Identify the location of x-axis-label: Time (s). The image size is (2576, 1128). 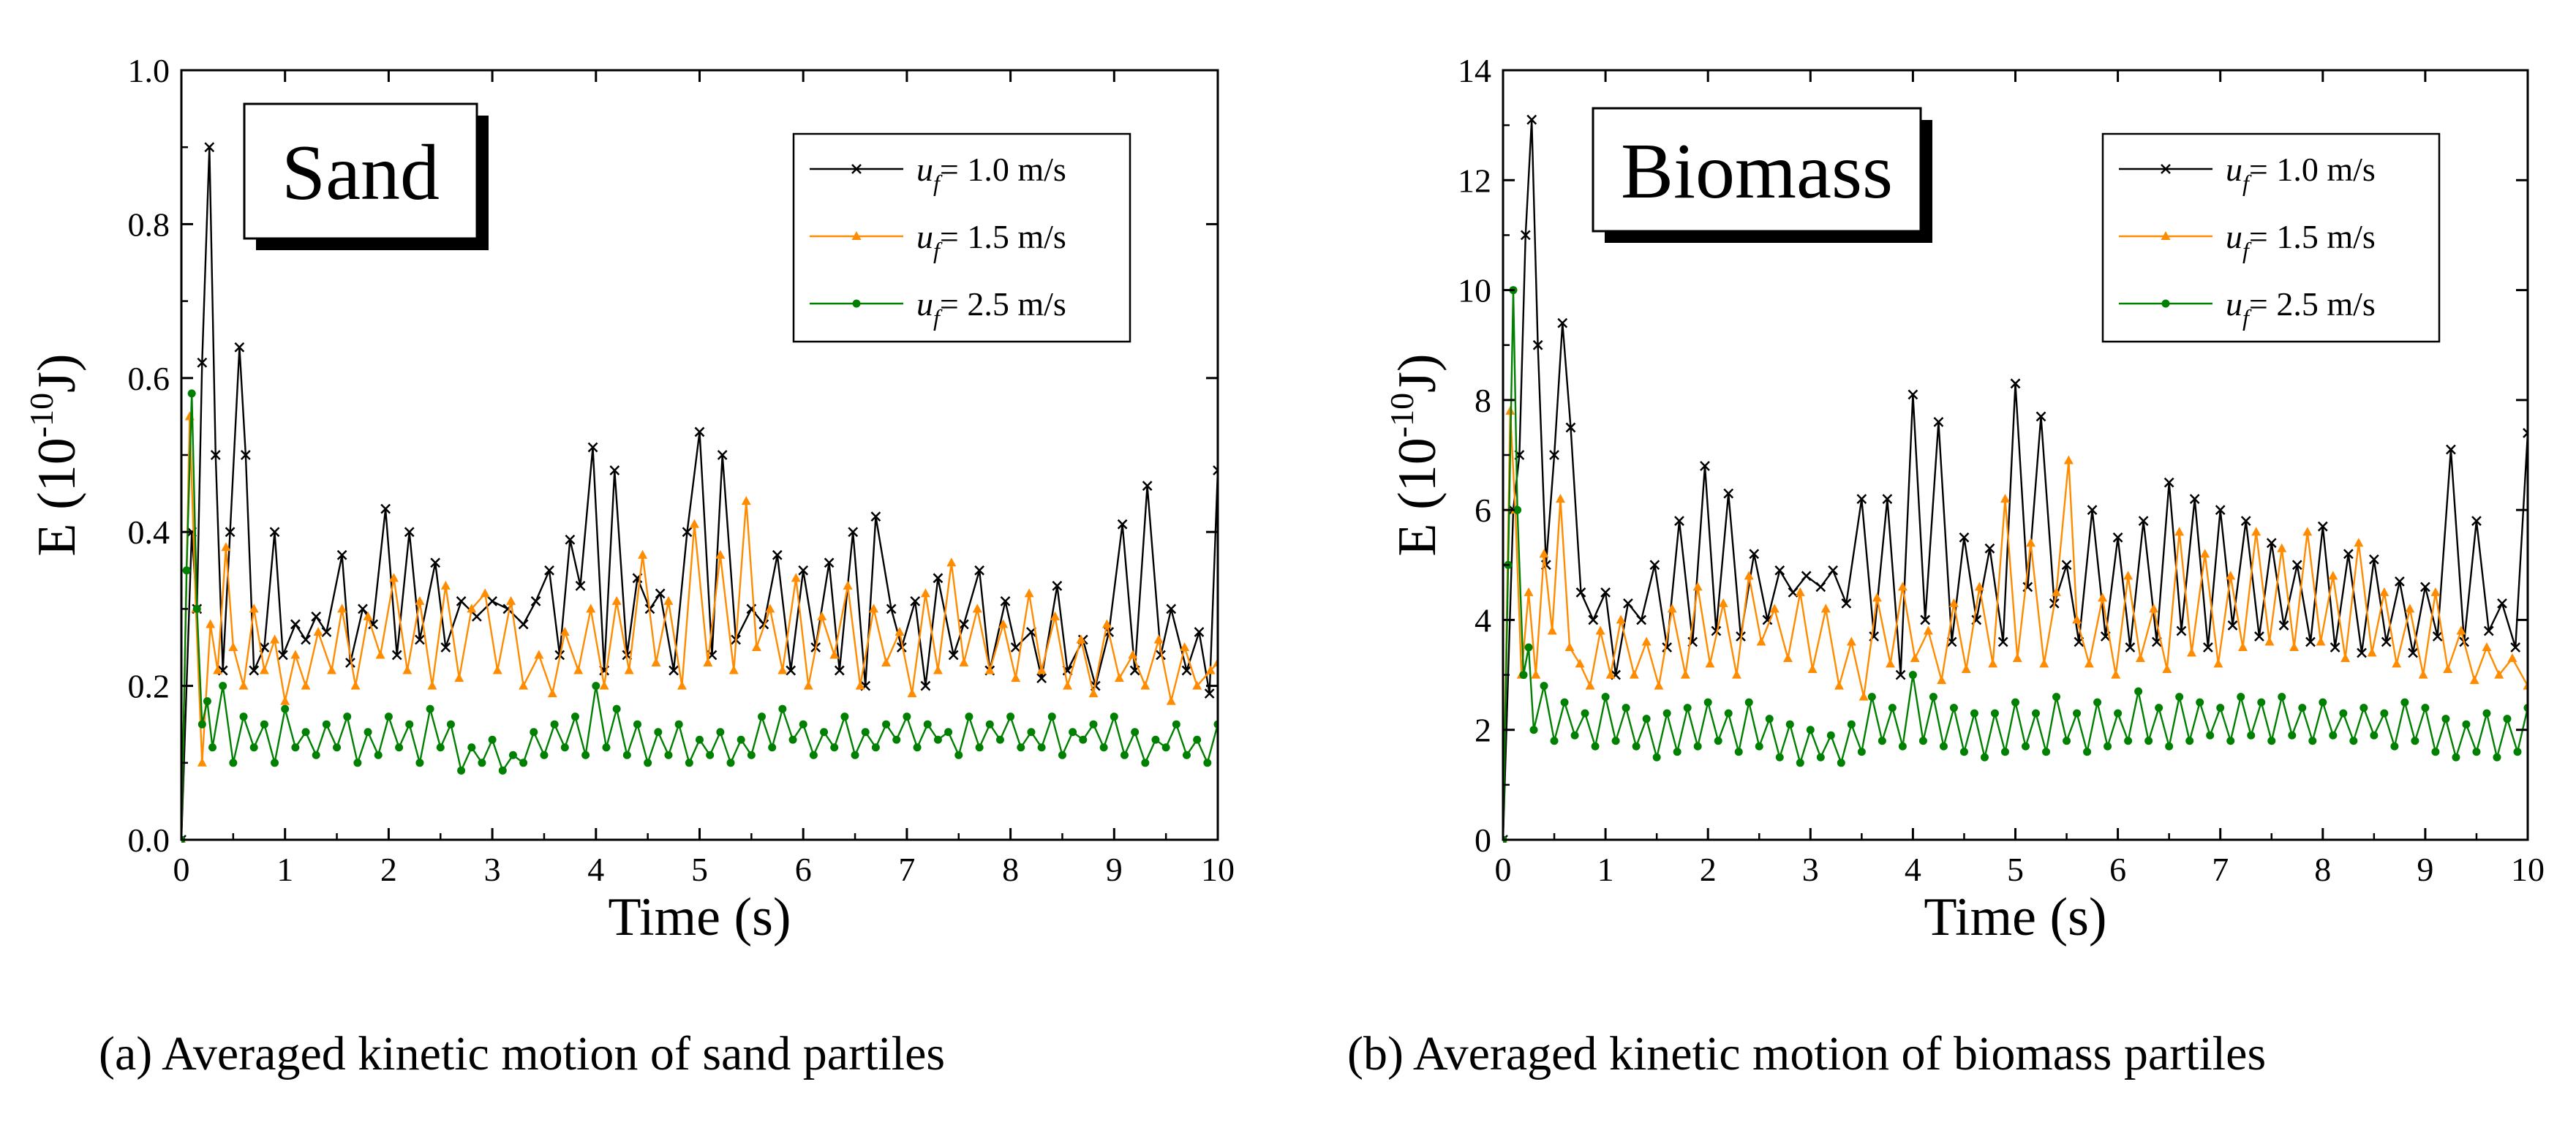
(699, 917).